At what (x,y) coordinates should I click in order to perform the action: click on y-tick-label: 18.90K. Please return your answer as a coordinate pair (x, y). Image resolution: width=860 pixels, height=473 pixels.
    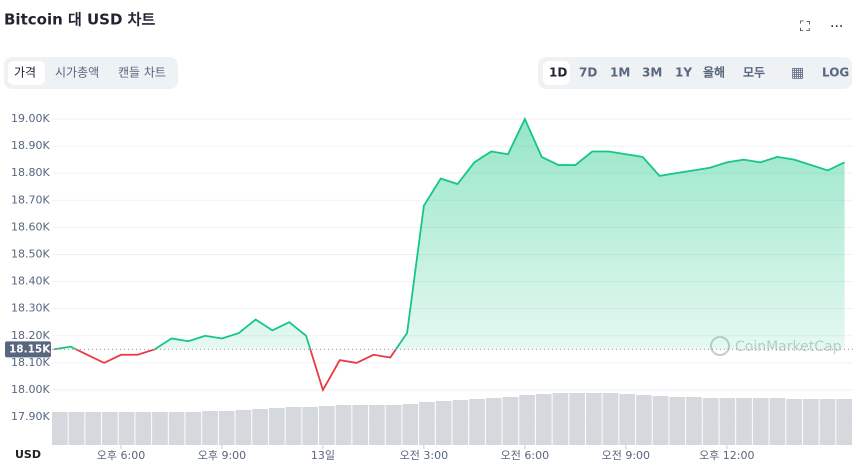
    Looking at the image, I should click on (30, 145).